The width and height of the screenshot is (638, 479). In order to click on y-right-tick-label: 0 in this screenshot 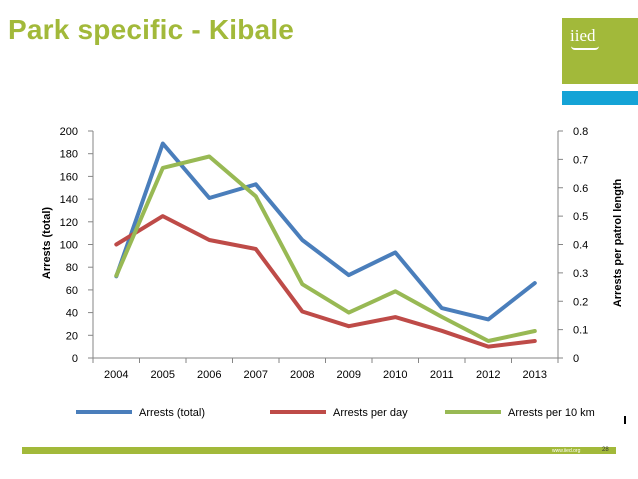, I will do `click(576, 359)`.